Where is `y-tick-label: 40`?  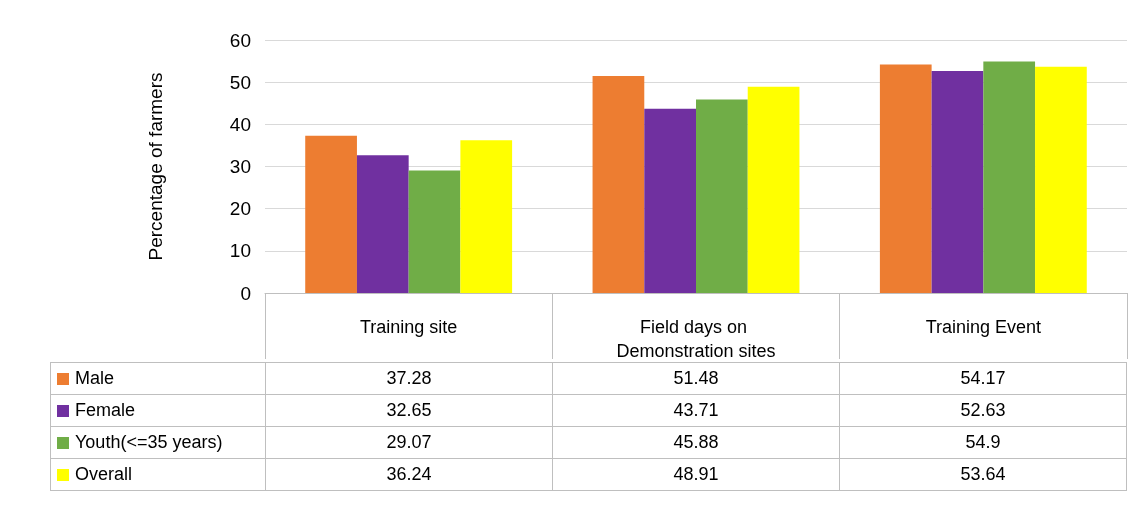
y-tick-label: 40 is located at coordinates (240, 124).